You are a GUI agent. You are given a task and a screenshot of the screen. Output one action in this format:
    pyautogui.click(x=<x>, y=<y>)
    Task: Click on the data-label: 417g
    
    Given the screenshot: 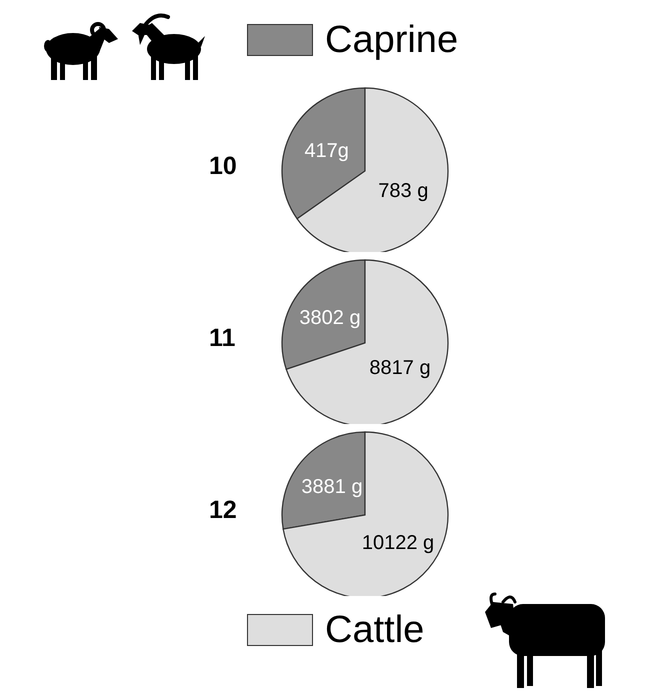 What is the action you would take?
    pyautogui.click(x=326, y=151)
    